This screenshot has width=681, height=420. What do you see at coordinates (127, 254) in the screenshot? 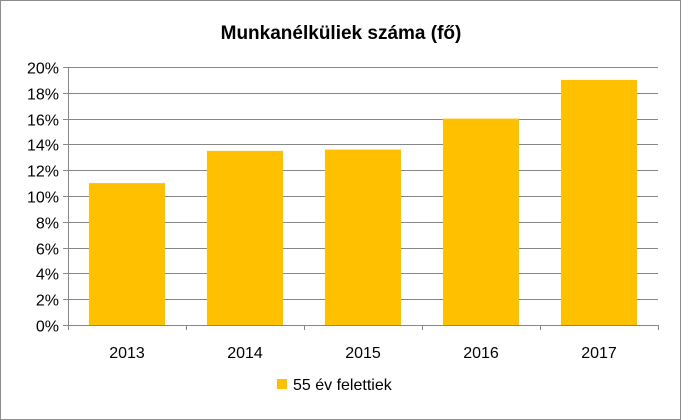
I see `bar-2013` at bounding box center [127, 254].